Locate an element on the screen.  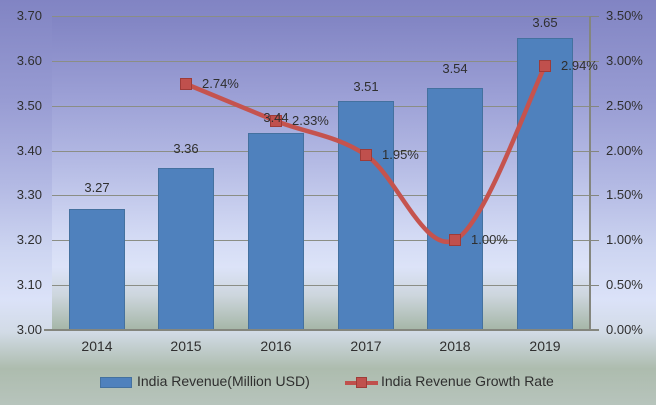
x-axis-line is located at coordinates (321, 330).